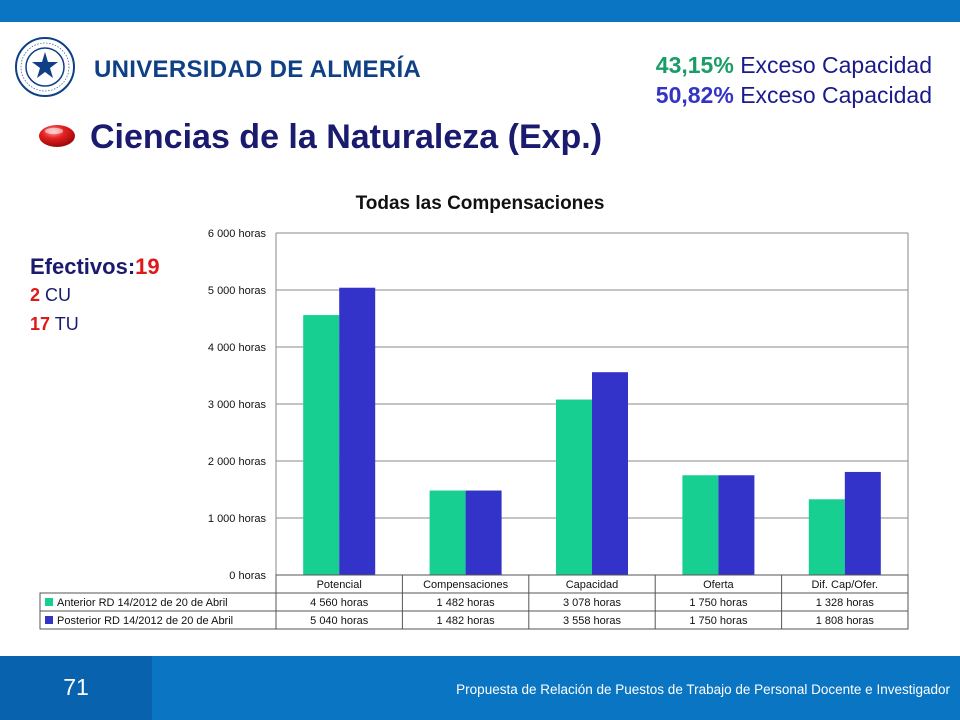 The height and width of the screenshot is (720, 960). Describe the element at coordinates (592, 621) in the screenshot. I see `data-label: 3 558 horas` at that location.